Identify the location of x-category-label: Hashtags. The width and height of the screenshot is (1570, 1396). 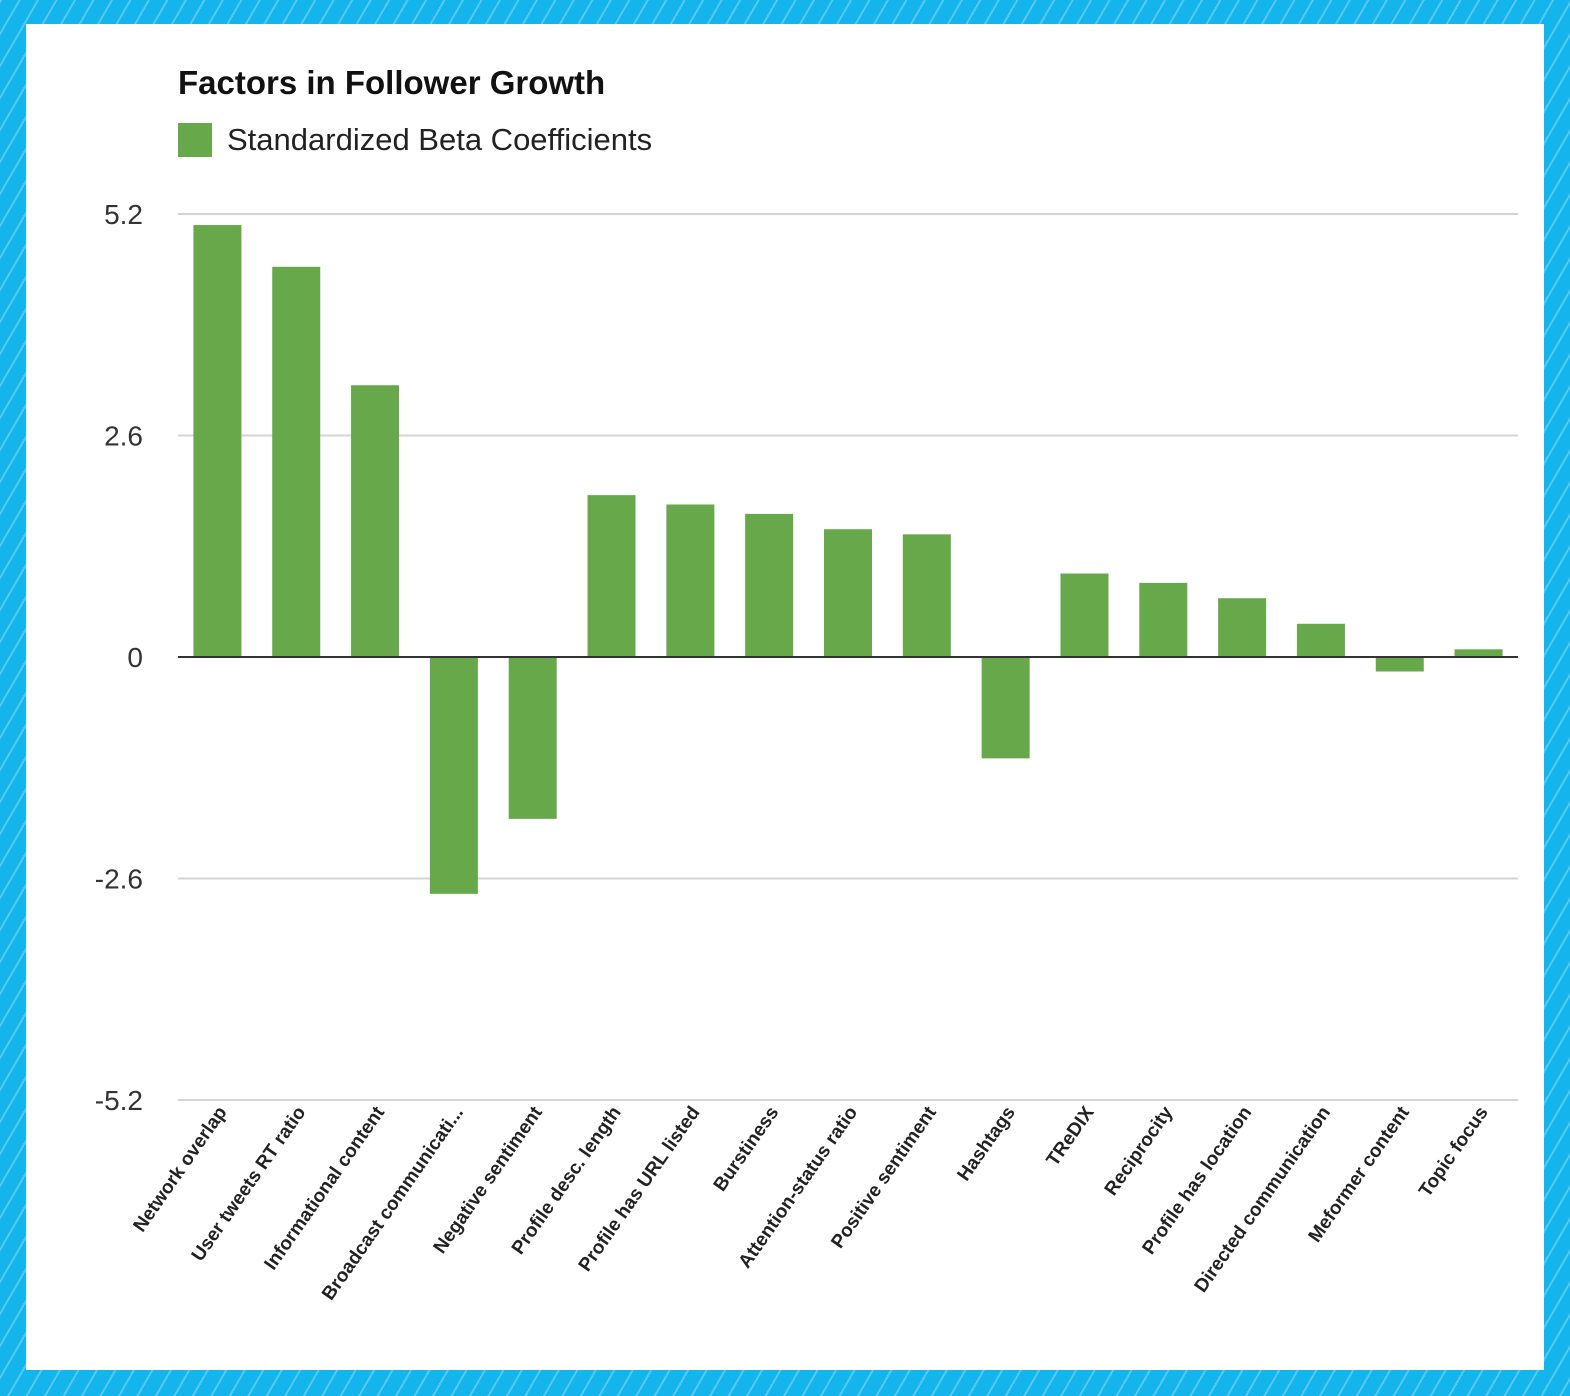
(986, 1144).